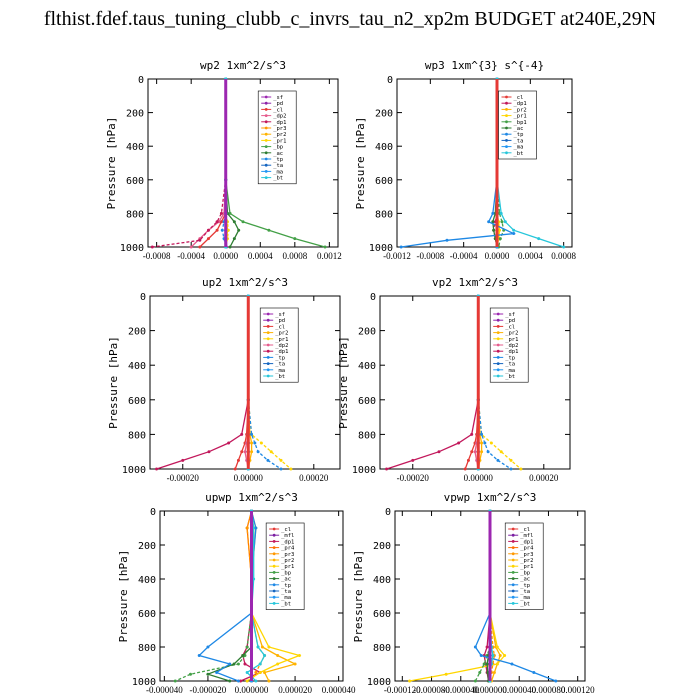 The height and width of the screenshot is (700, 700). Describe the element at coordinates (510, 315) in the screenshot. I see `legend-label: _sf` at that location.